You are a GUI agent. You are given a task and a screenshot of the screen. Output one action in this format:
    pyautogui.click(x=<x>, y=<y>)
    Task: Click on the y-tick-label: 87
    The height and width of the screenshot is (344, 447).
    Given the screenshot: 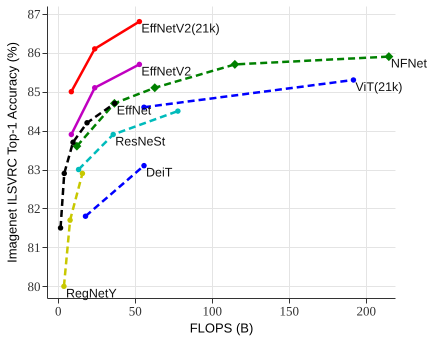 What is the action you would take?
    pyautogui.click(x=34, y=14)
    